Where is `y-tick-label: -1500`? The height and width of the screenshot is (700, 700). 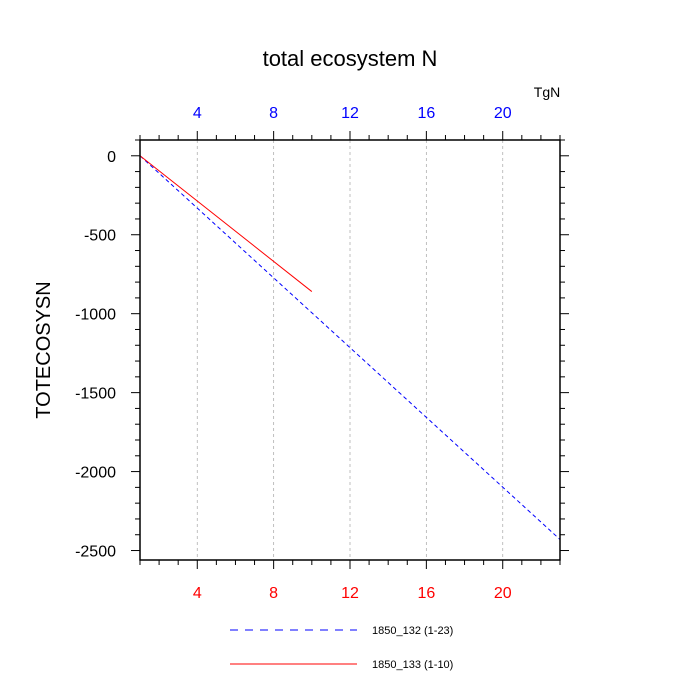 y-tick-label: -1500 is located at coordinates (95, 394).